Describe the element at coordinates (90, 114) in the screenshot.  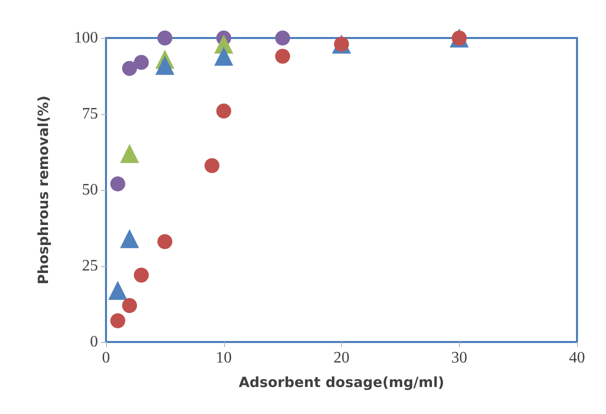
I see `y-tick-label: 75` at that location.